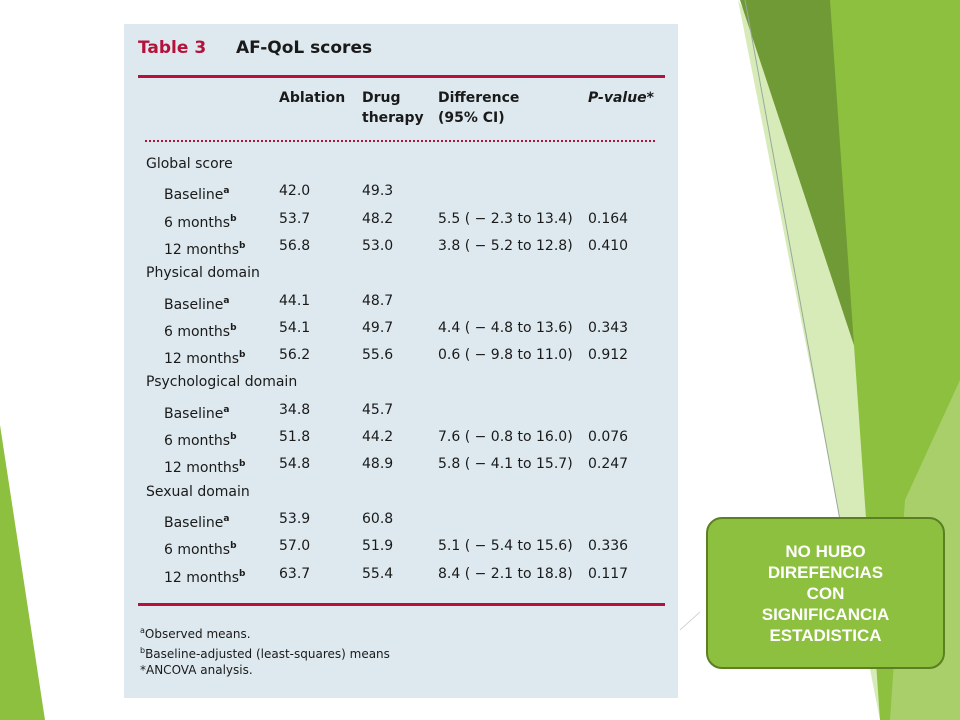 The image size is (960, 720). I want to click on difference-value: 3.8 ( − 5.2 to 12.8), so click(505, 245).